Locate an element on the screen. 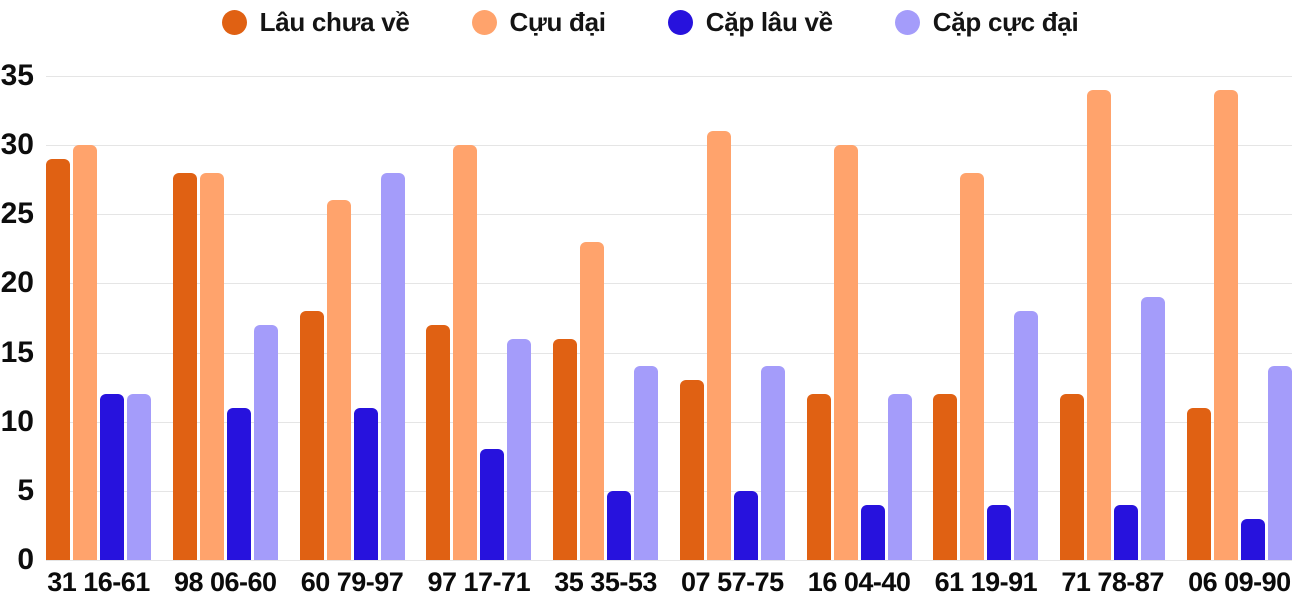 The image size is (1300, 600). bar-s1-g3 is located at coordinates (465, 352).